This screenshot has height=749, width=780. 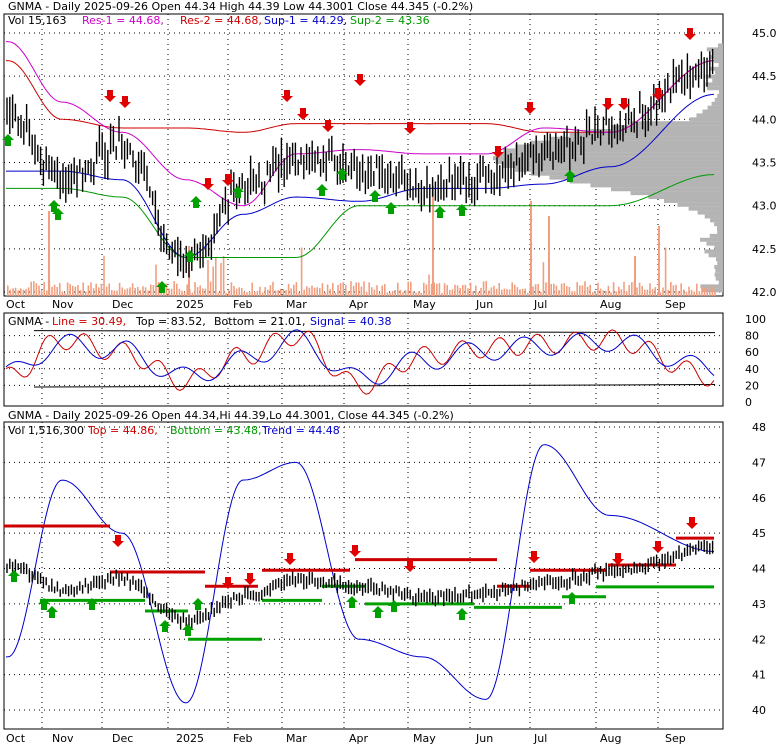 I want to click on top-legend: Top = 83.52,, so click(x=170, y=321).